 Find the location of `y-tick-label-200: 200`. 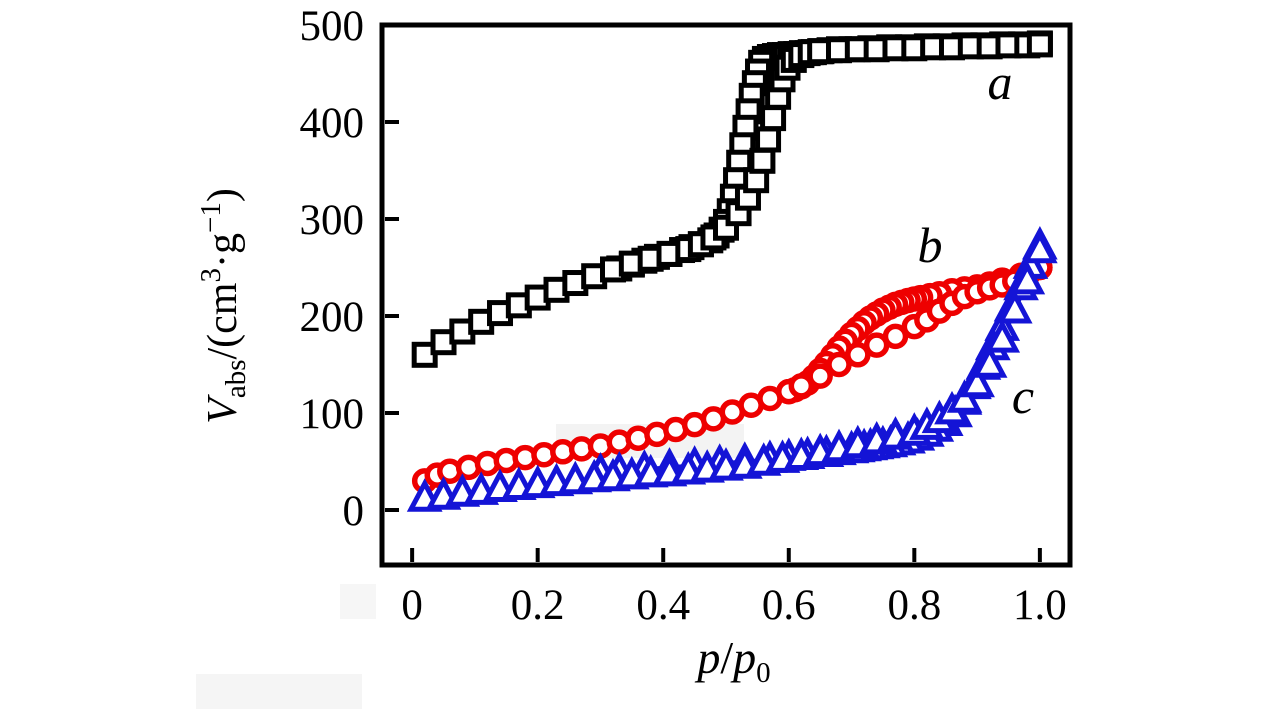

y-tick-label-200: 200 is located at coordinates (332, 317).